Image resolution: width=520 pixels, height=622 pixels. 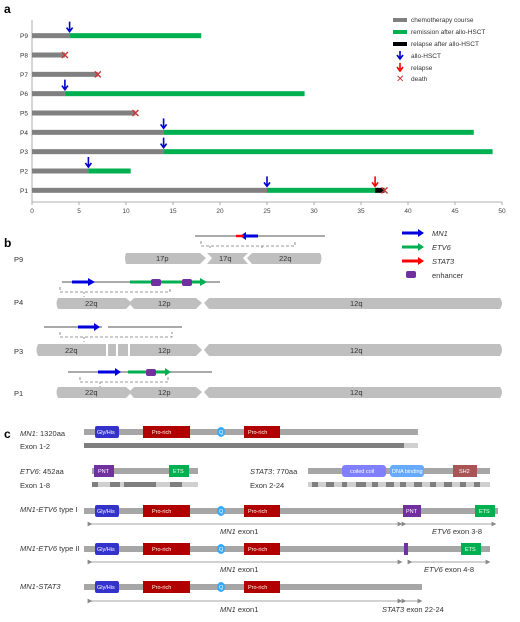 I want to click on row-label: P9, so click(x=18, y=259).